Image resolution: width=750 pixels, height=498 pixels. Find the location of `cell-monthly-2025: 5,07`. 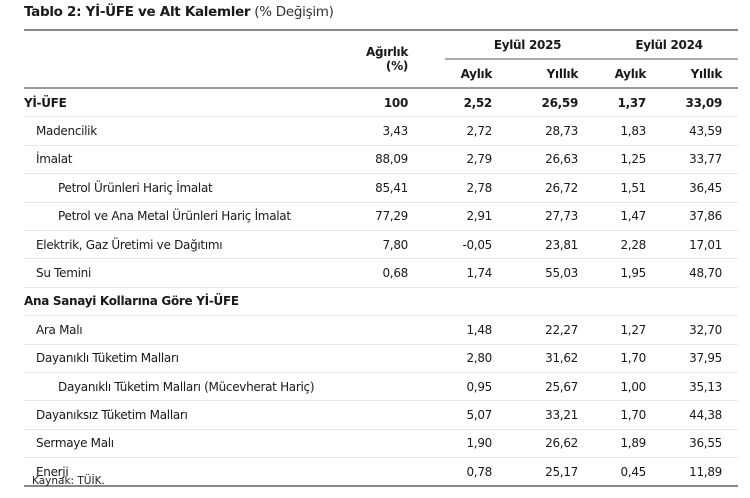

cell-monthly-2025: 5,07 is located at coordinates (482, 415).